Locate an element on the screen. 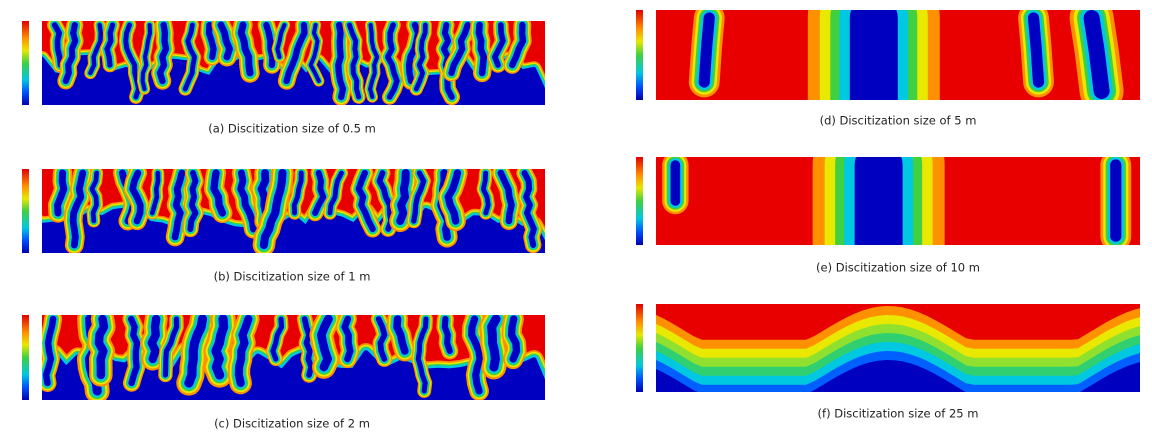  caption: (b) Discitization size of 1 m is located at coordinates (292, 277).